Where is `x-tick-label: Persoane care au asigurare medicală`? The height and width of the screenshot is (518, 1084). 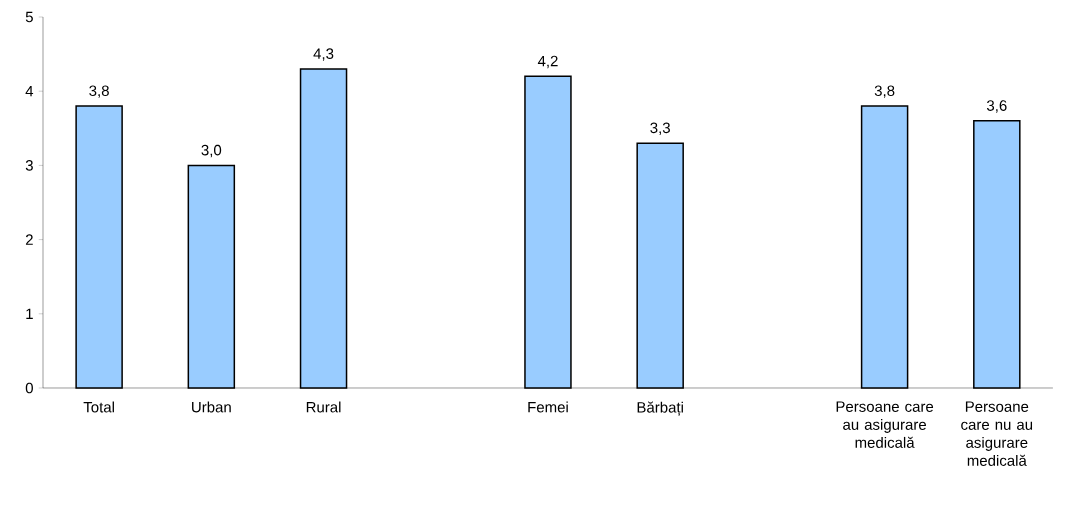
x-tick-label: Persoane care au asigurare medicală is located at coordinates (885, 424).